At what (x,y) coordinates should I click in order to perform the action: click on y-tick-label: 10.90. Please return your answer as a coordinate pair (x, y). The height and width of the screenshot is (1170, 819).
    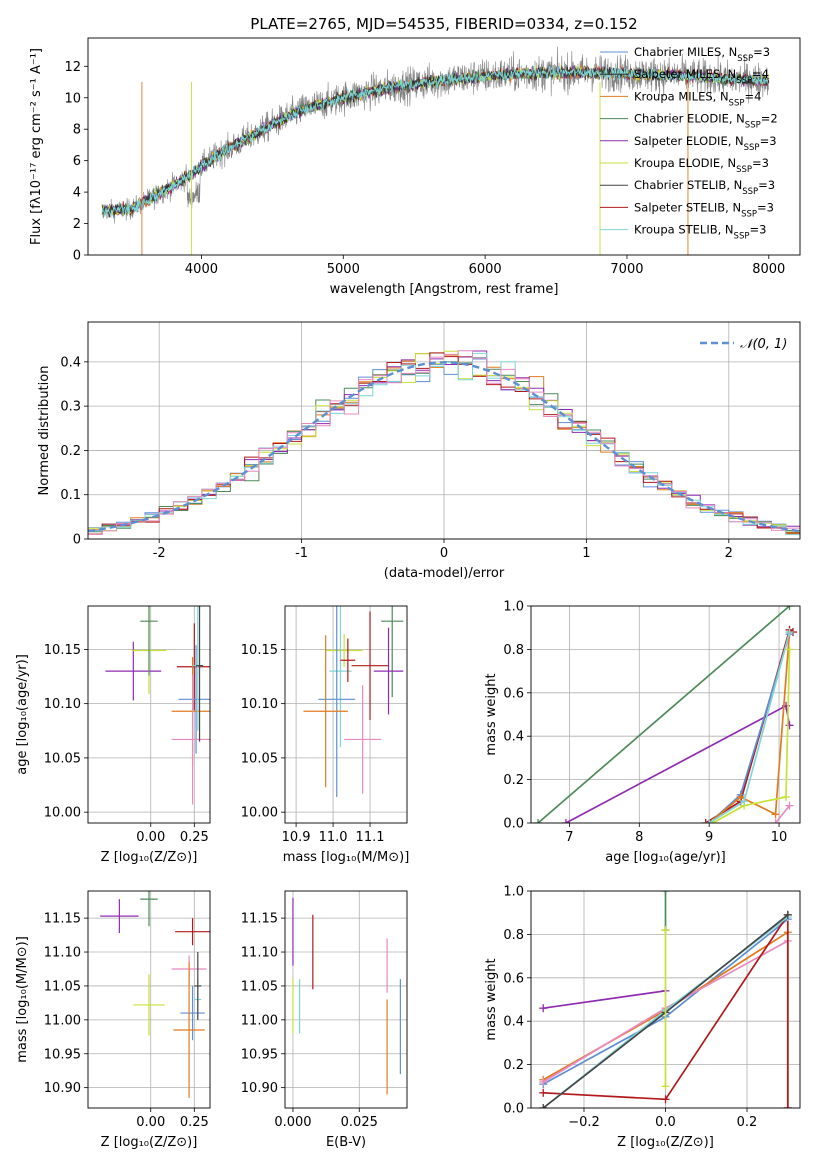
    Looking at the image, I should click on (62, 1088).